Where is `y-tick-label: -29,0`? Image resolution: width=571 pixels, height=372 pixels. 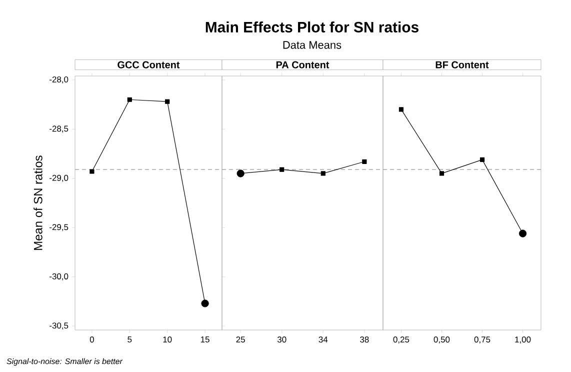
y-tick-label: -29,0 is located at coordinates (59, 178).